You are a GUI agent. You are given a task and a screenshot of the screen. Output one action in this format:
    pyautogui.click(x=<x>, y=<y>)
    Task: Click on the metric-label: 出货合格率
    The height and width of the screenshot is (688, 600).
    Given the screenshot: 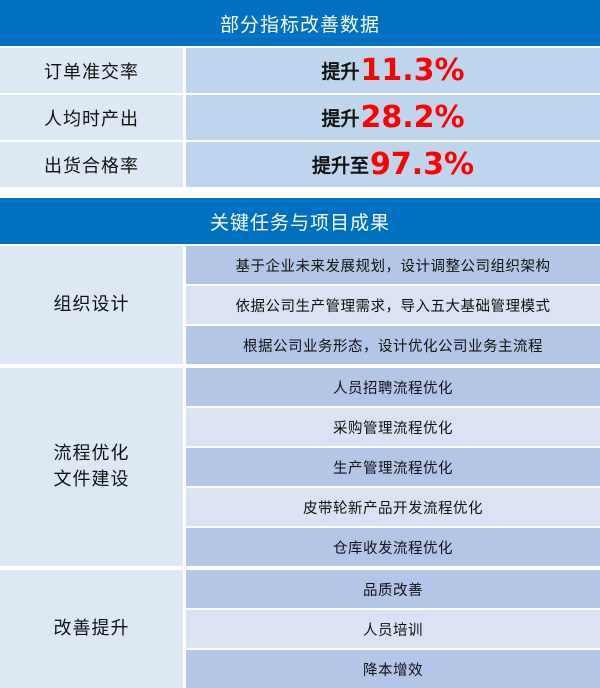 What is the action you would take?
    pyautogui.click(x=91, y=164)
    